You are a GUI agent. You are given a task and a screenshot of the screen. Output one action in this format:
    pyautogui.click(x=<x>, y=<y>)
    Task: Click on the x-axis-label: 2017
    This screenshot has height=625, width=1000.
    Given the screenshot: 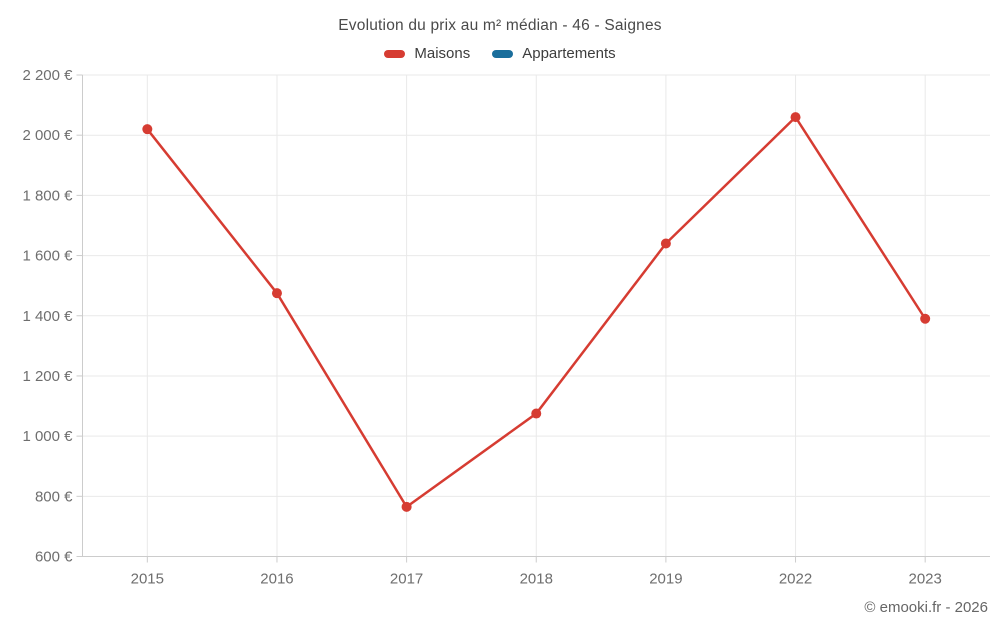 What is the action you would take?
    pyautogui.click(x=406, y=579)
    